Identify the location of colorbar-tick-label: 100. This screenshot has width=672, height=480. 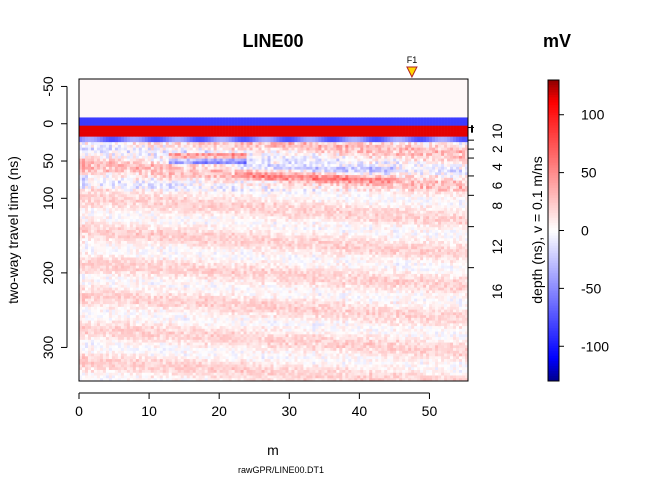
(593, 115).